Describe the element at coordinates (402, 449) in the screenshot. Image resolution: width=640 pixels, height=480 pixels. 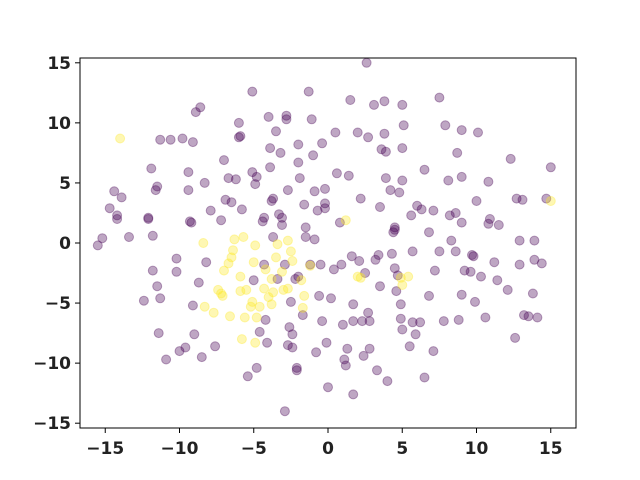
I see `x-tick-label: 5` at that location.